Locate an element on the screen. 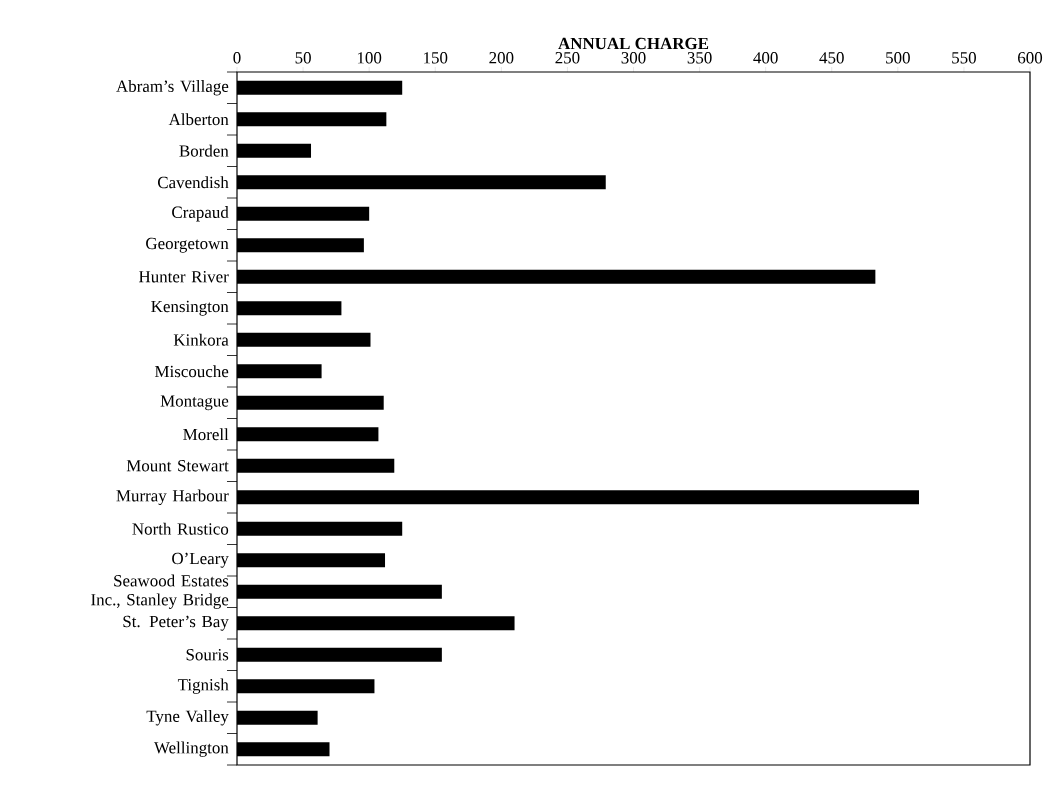 This screenshot has width=1052, height=796. x-tick-label: 450 is located at coordinates (831, 58).